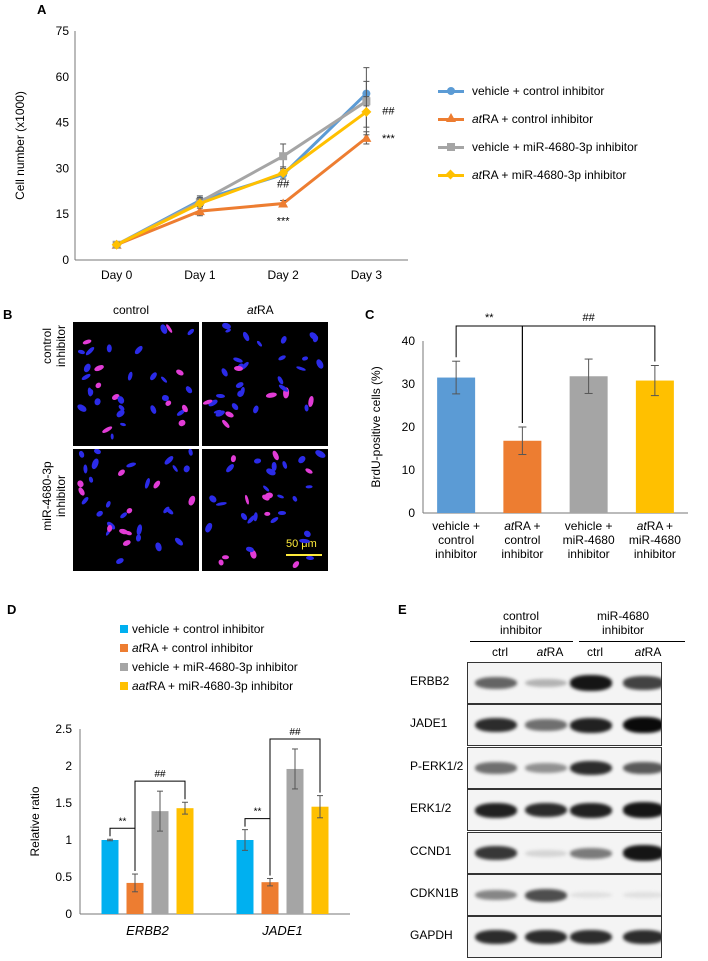  What do you see at coordinates (623, 623) in the screenshot?
I see `group2-label: miR-4680 inhibitor` at bounding box center [623, 623].